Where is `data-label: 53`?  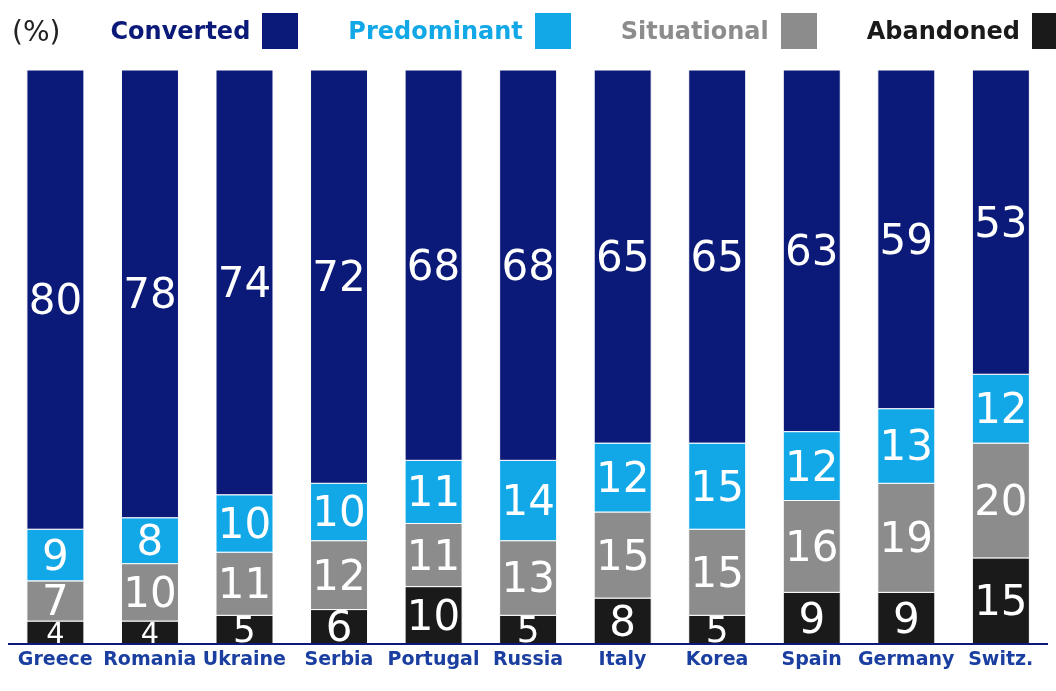 data-label: 53 is located at coordinates (1001, 222).